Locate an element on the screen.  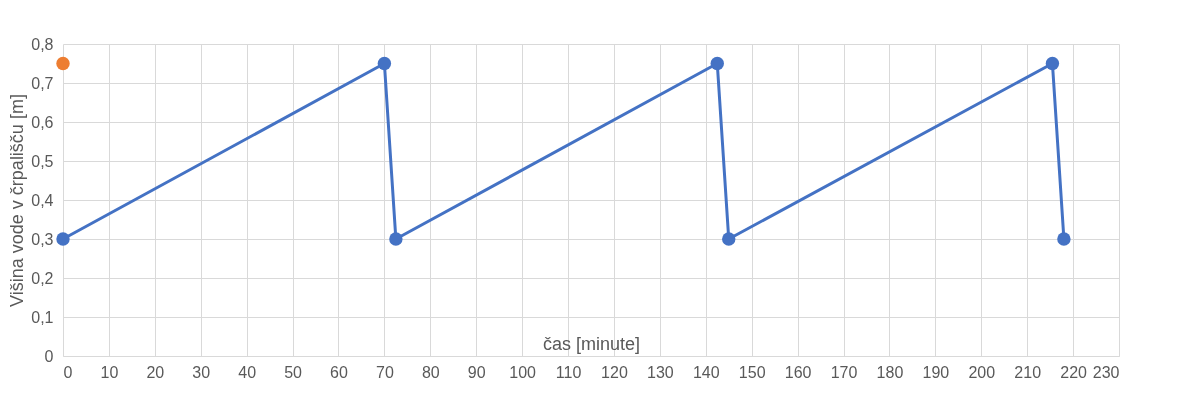
x-tick-label: 180 is located at coordinates (890, 372).